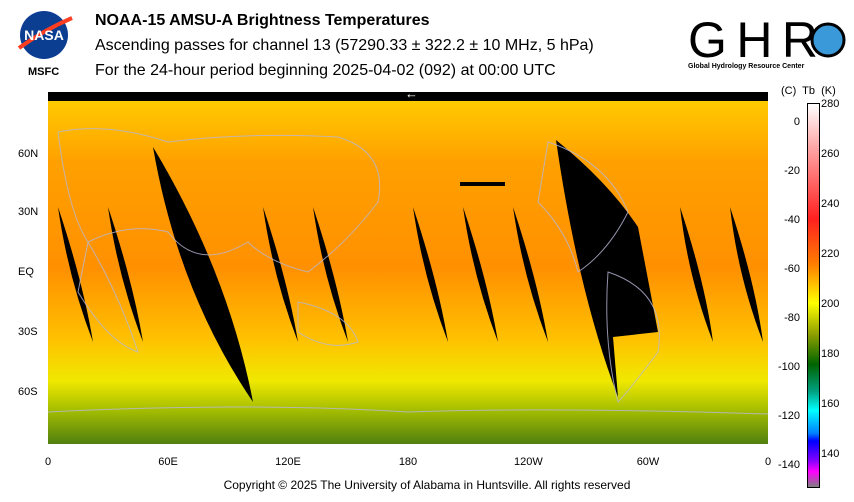 The height and width of the screenshot is (502, 854). Describe the element at coordinates (830, 104) in the screenshot. I see `kelvin-tick: 280` at that location.